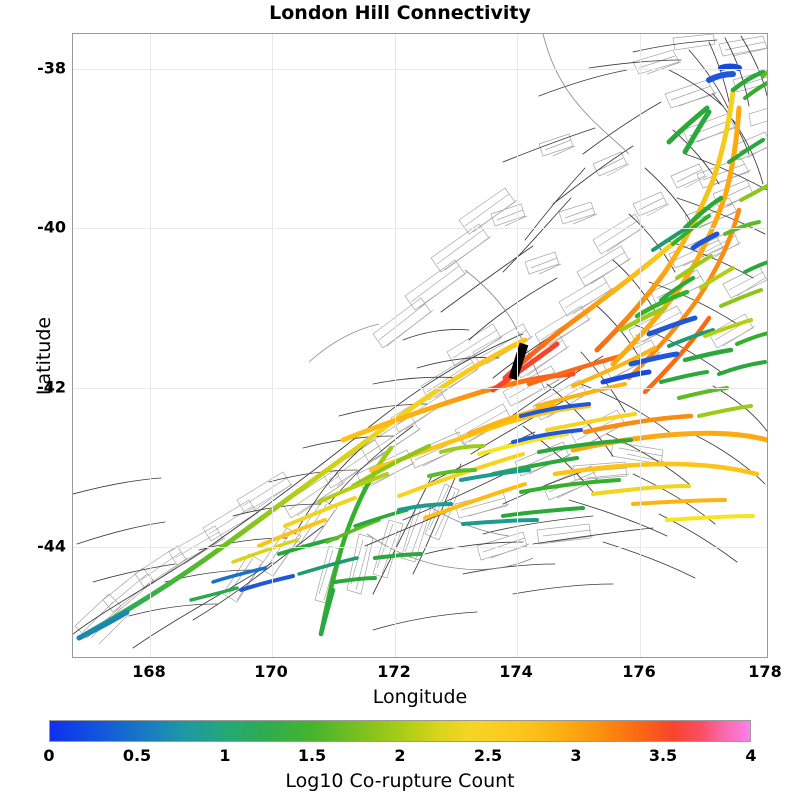 This screenshot has width=800, height=806. Describe the element at coordinates (51, 68) in the screenshot. I see `ytick-label--38: -38` at that location.